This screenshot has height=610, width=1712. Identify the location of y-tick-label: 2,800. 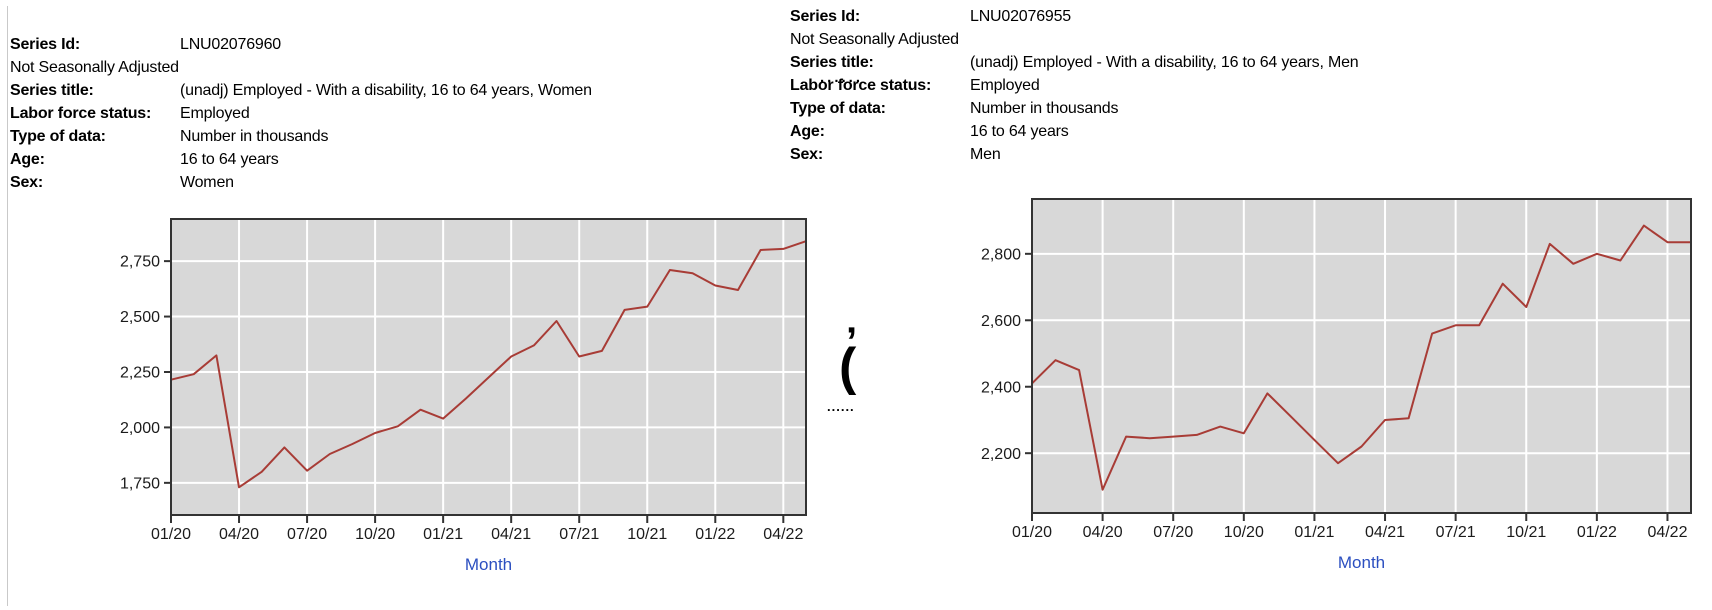
(1001, 254).